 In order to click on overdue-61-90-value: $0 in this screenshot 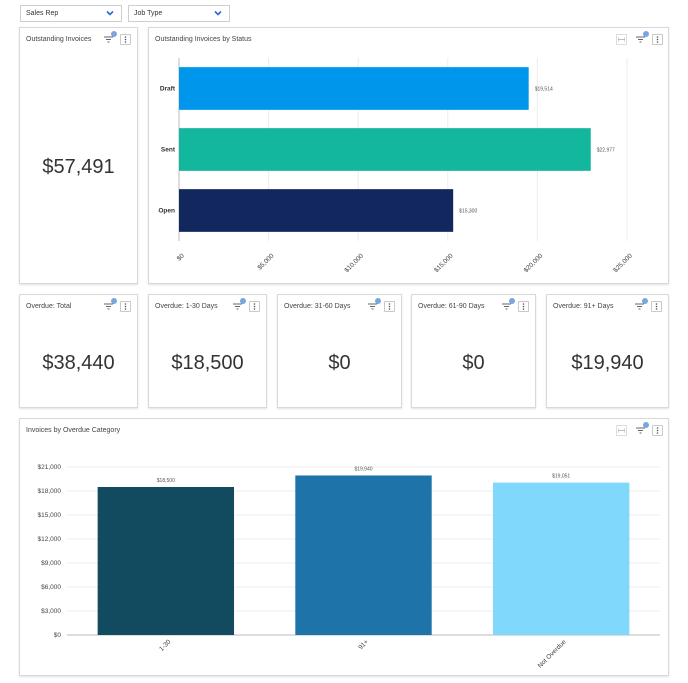, I will do `click(473, 363)`.